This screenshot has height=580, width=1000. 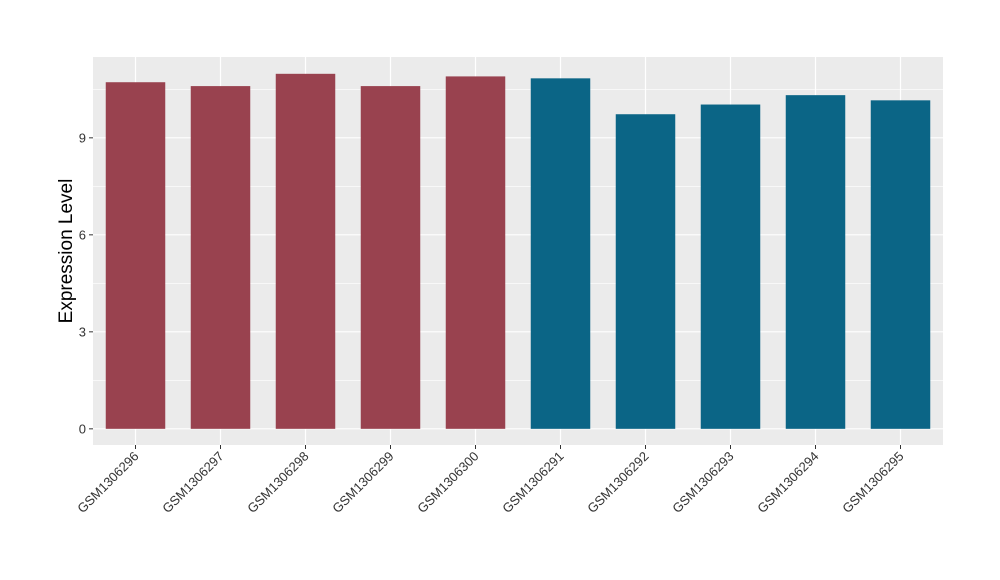 I want to click on x-tick-label: GSM1306299, so click(x=362, y=482).